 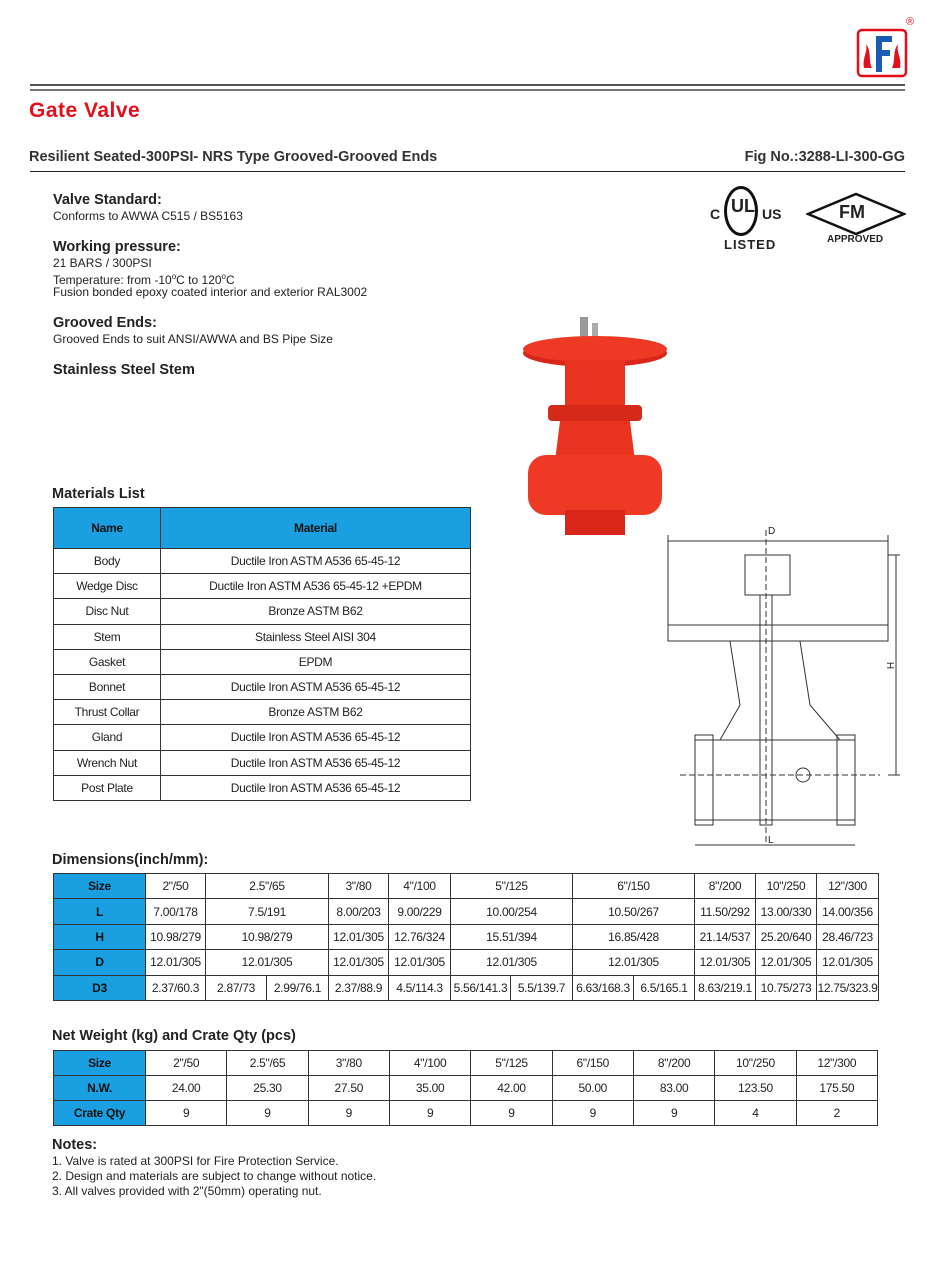 I want to click on ul-listed-mark: C UL US LISTED, so click(x=754, y=221).